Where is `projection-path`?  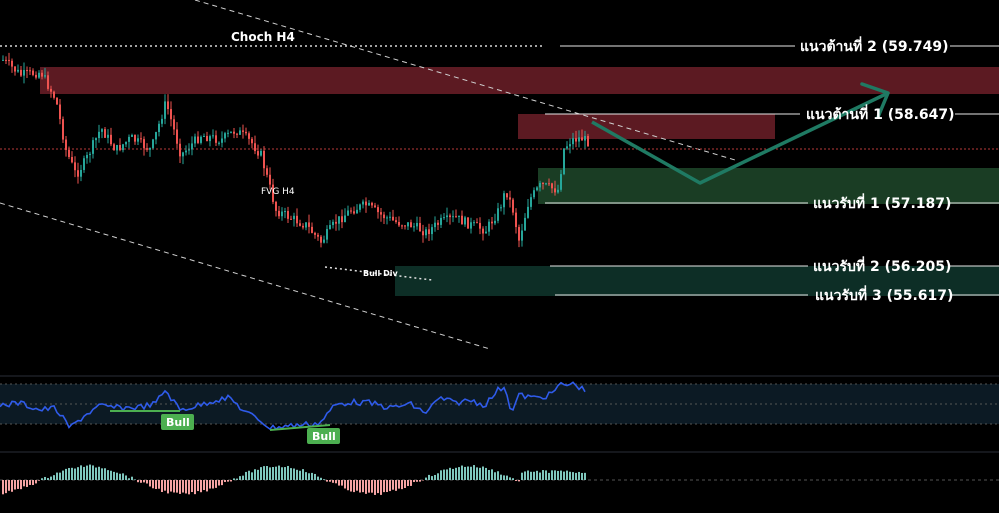 projection-path is located at coordinates (740, 138).